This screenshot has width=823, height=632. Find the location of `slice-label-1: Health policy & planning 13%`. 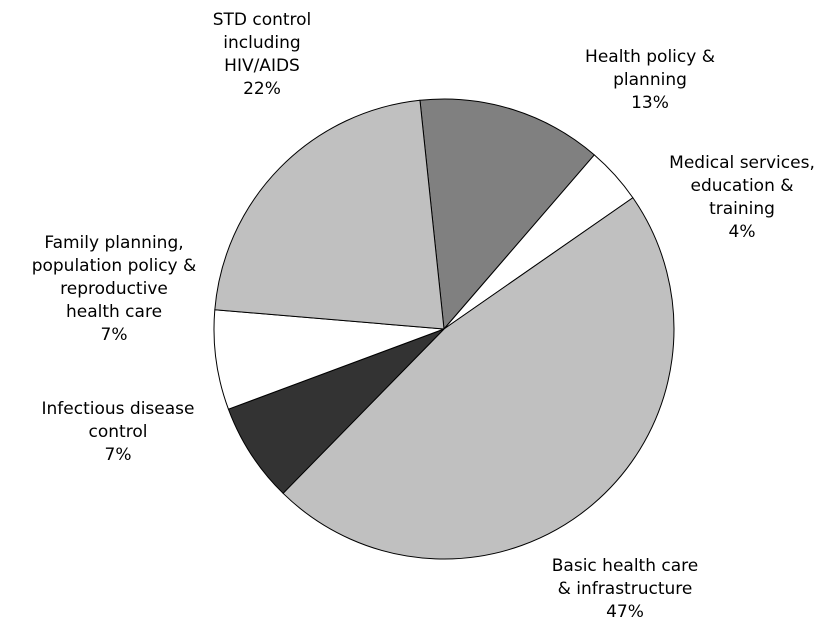

slice-label-1: Health policy & planning 13% is located at coordinates (650, 80).